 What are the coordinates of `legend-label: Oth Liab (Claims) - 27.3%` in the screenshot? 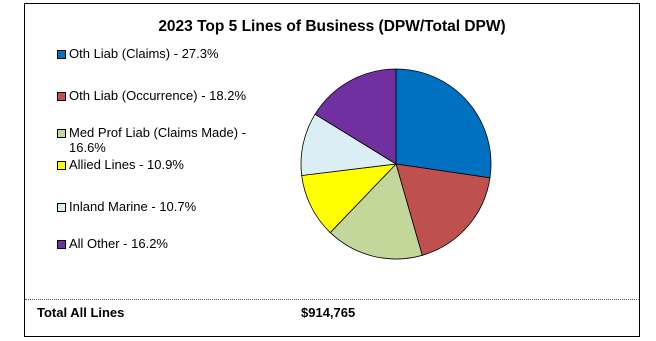 It's located at (144, 53).